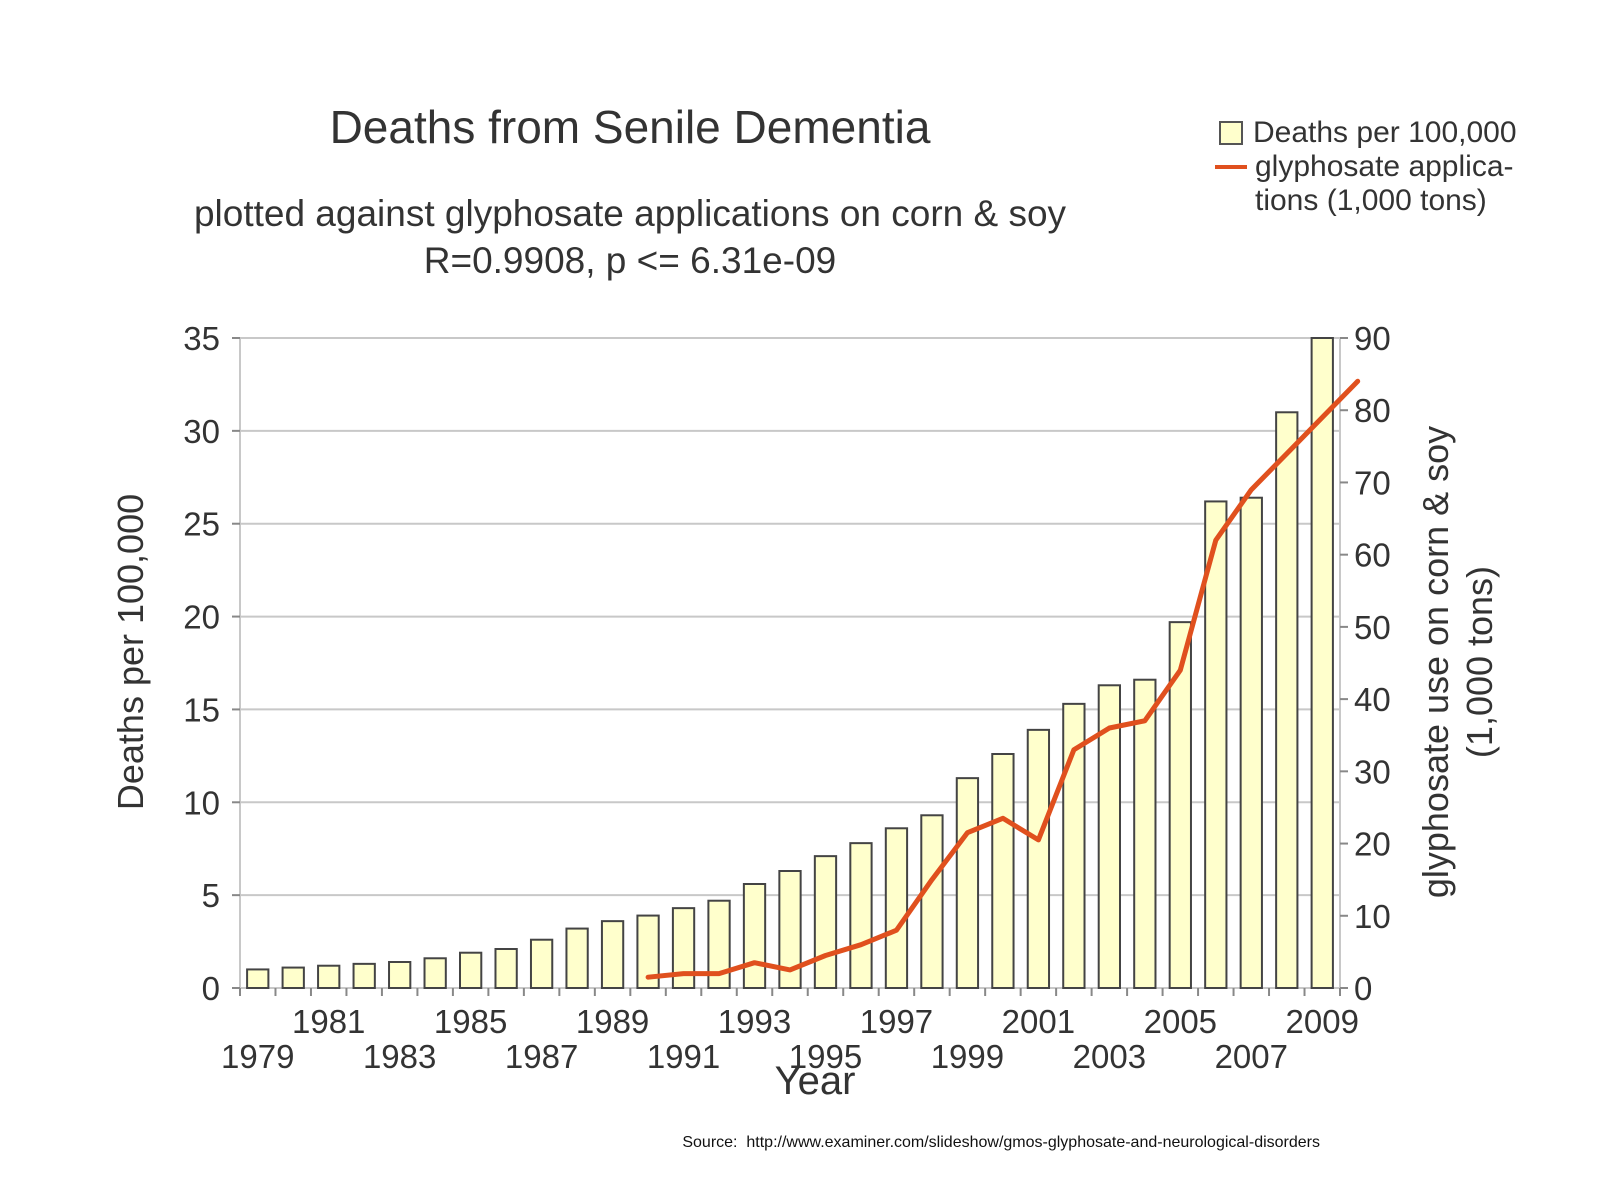 The height and width of the screenshot is (1200, 1600). Describe the element at coordinates (825, 1056) in the screenshot. I see `x-tick-label: 1995` at that location.